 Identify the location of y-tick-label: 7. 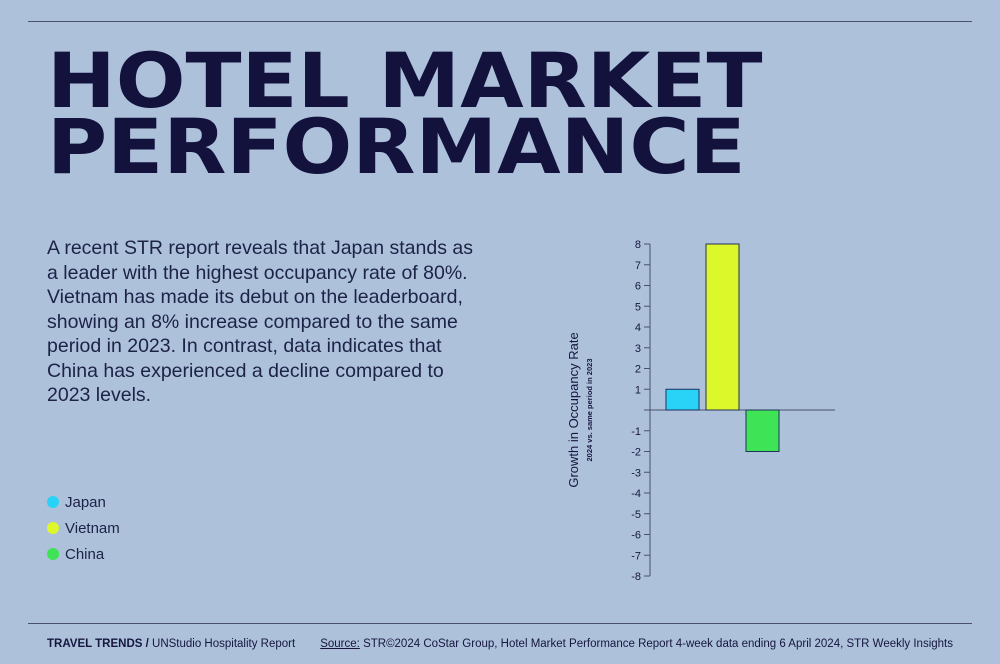
(638, 266).